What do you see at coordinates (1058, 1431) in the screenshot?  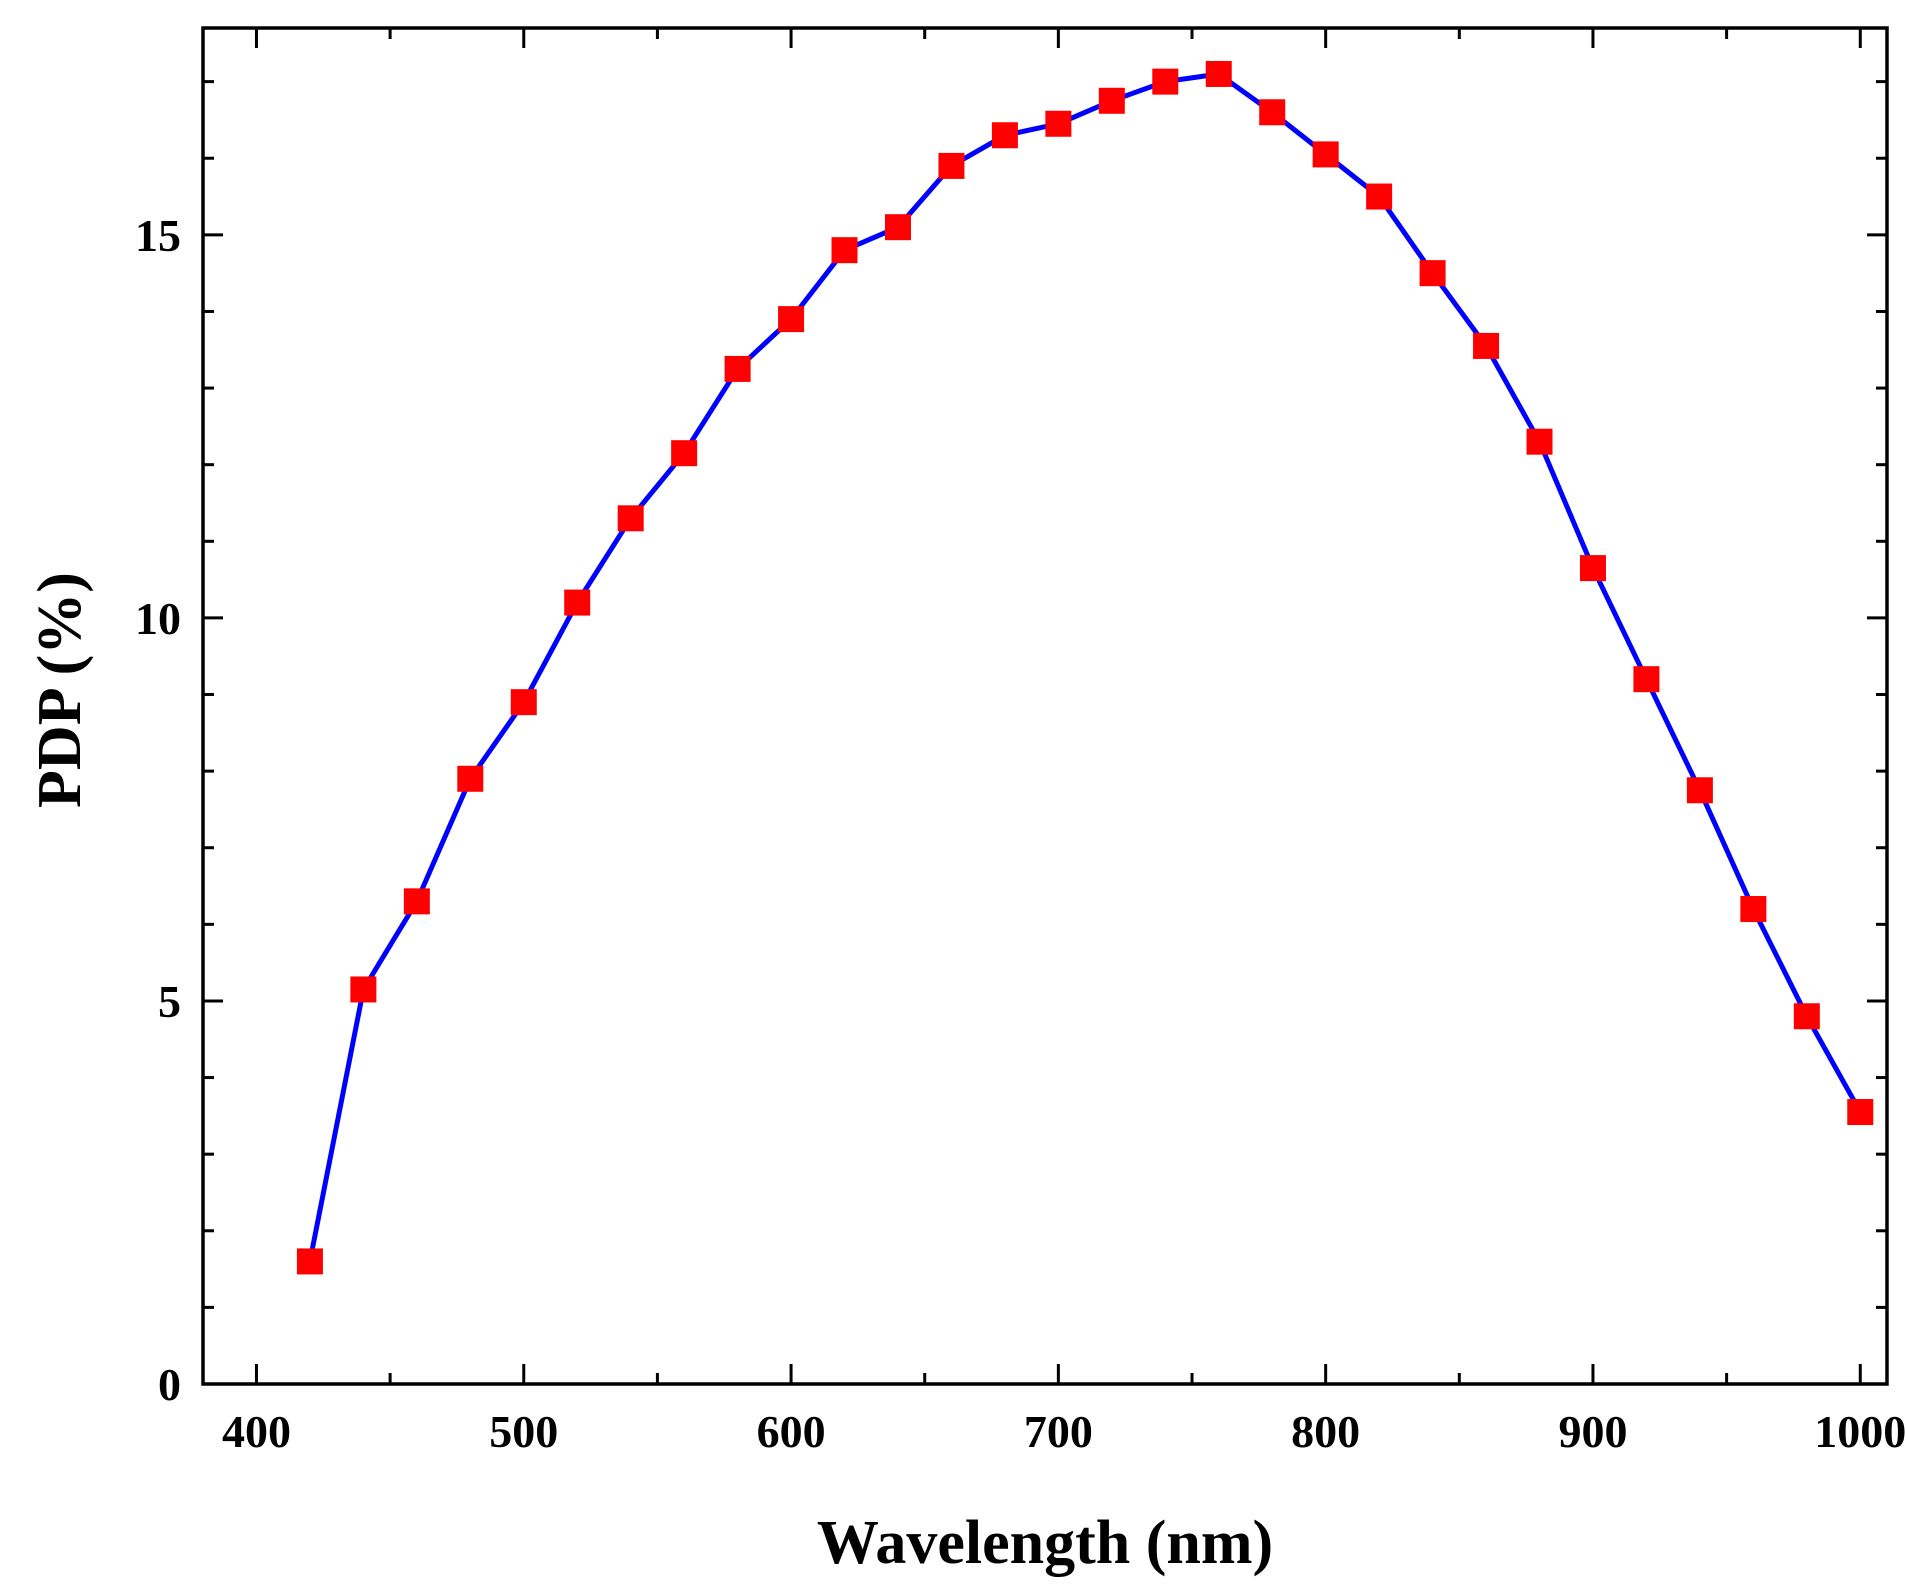 I see `x-tick-label: 700` at bounding box center [1058, 1431].